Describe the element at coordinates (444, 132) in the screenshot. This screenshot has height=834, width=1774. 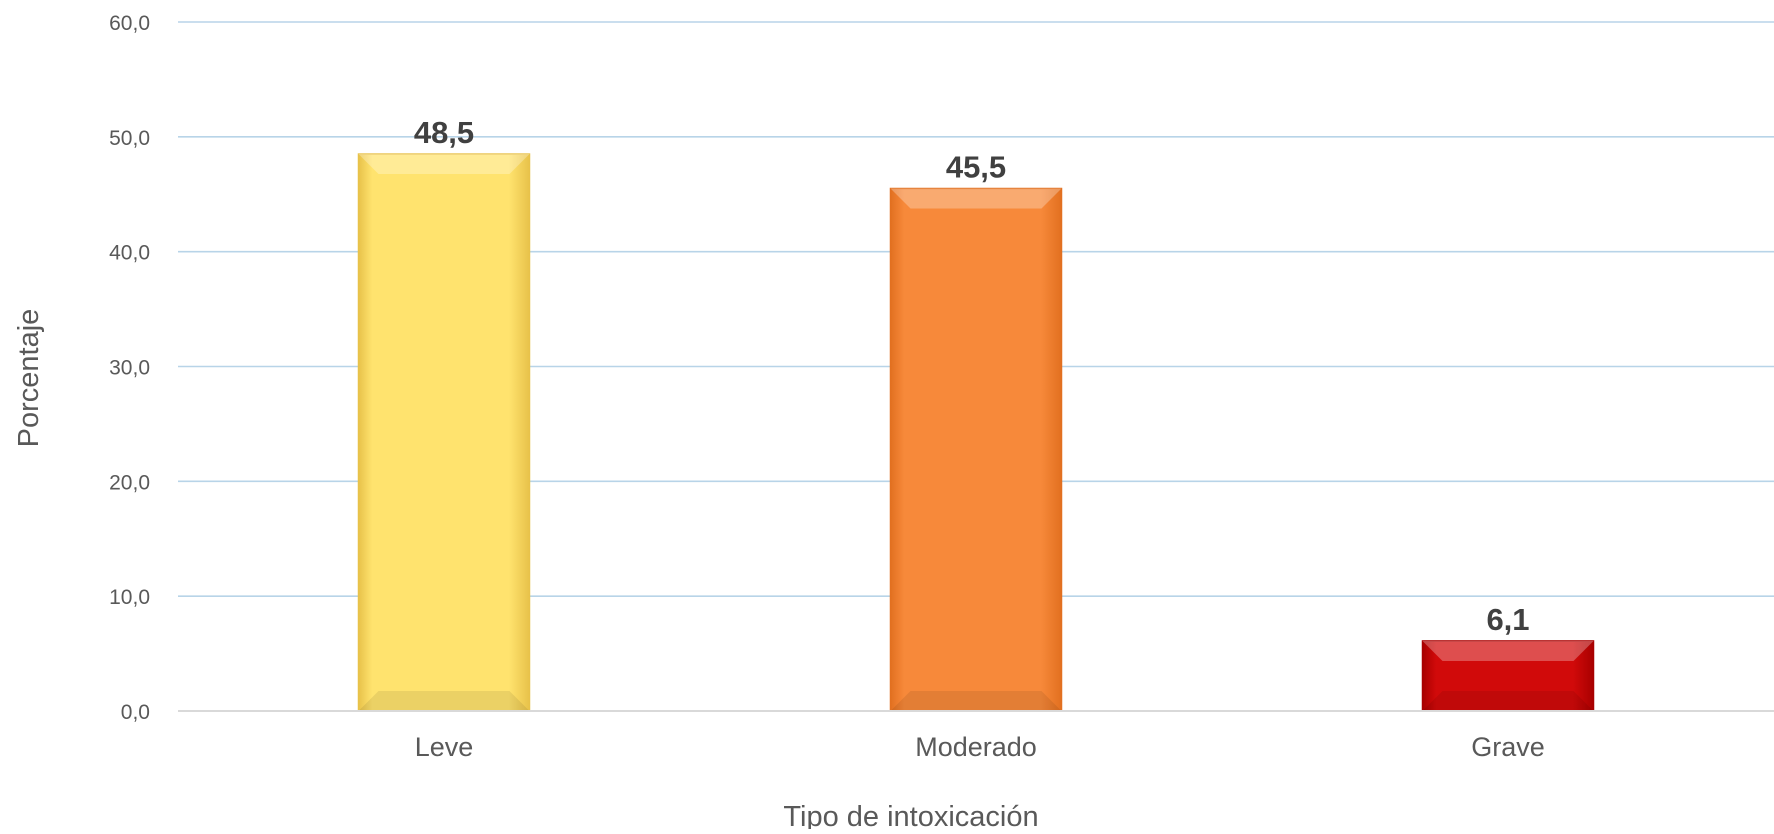
I see `data-label: 48,5` at that location.